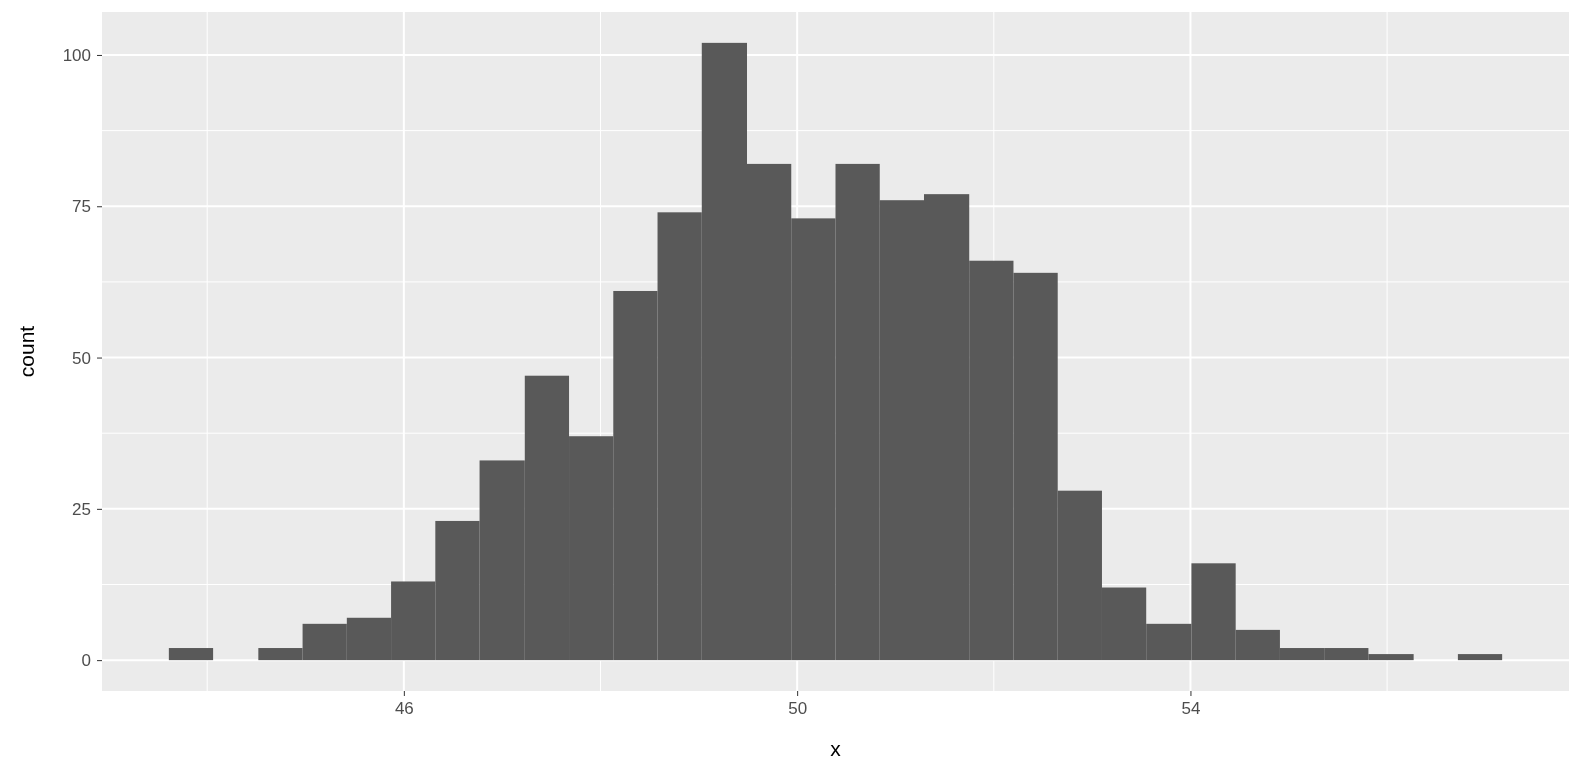 The image size is (1580, 770). I want to click on y-tick-label: 50, so click(81, 358).